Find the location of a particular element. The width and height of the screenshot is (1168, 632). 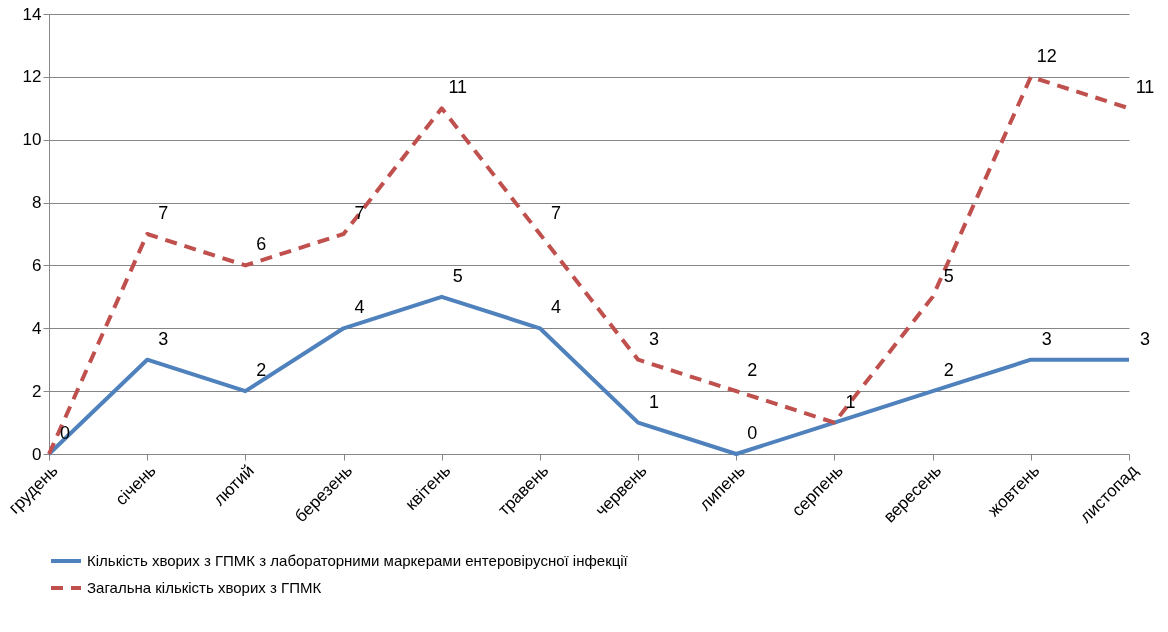

y-tick-label: 12 is located at coordinates (32, 77).